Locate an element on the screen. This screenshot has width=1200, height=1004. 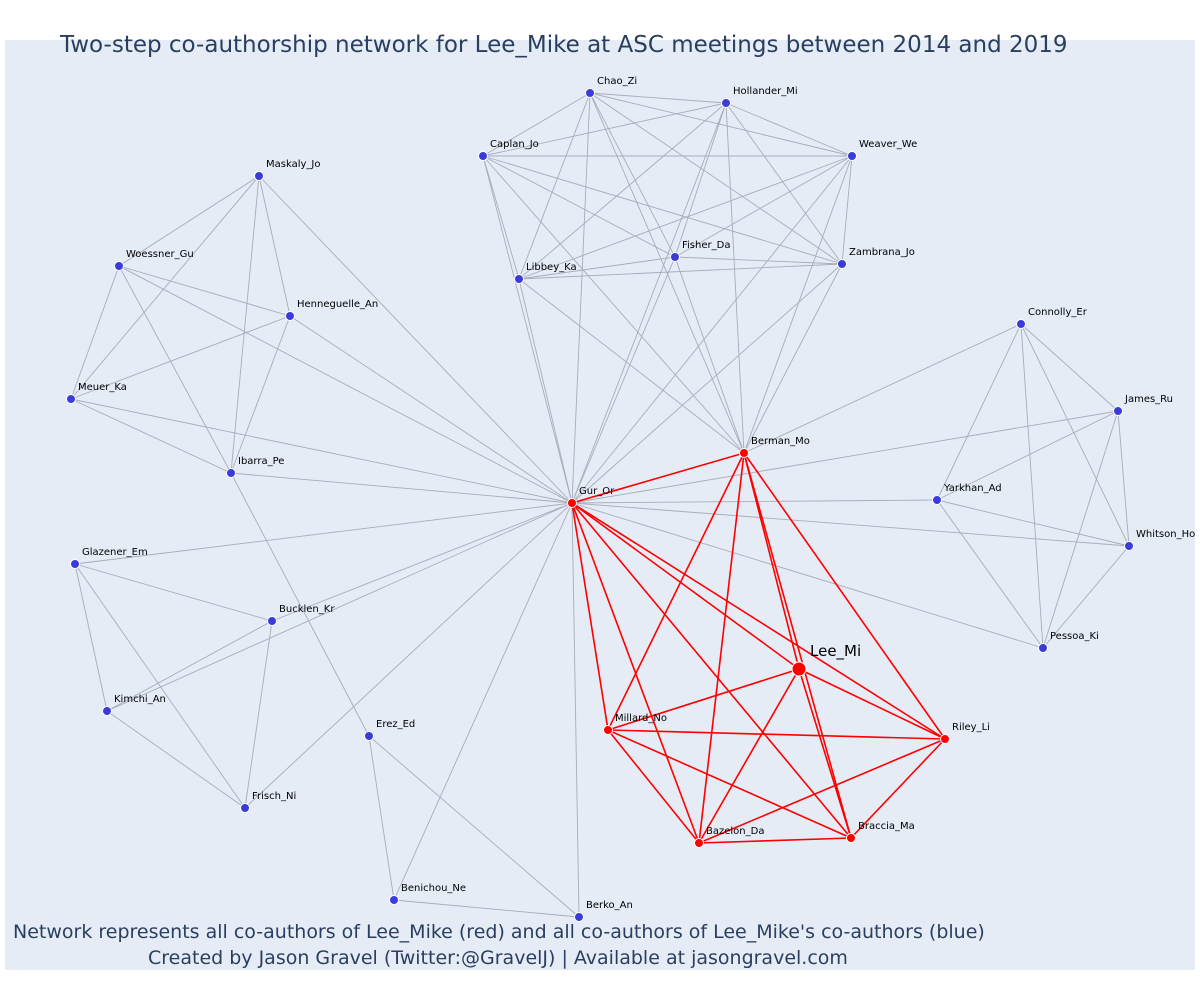
edge-Maskaly_Jo-Ibarra_Pe is located at coordinates (245, 324).